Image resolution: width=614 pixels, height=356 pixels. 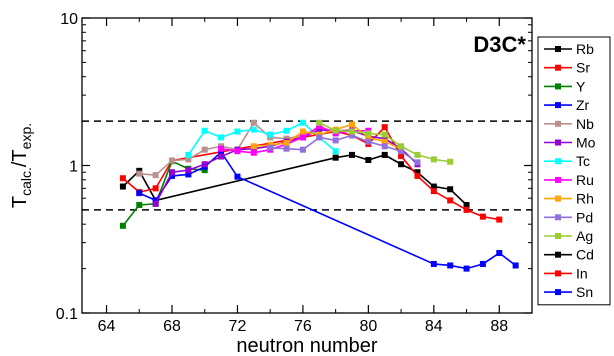 I want to click on legend-item-rh: Rh, so click(x=569, y=199).